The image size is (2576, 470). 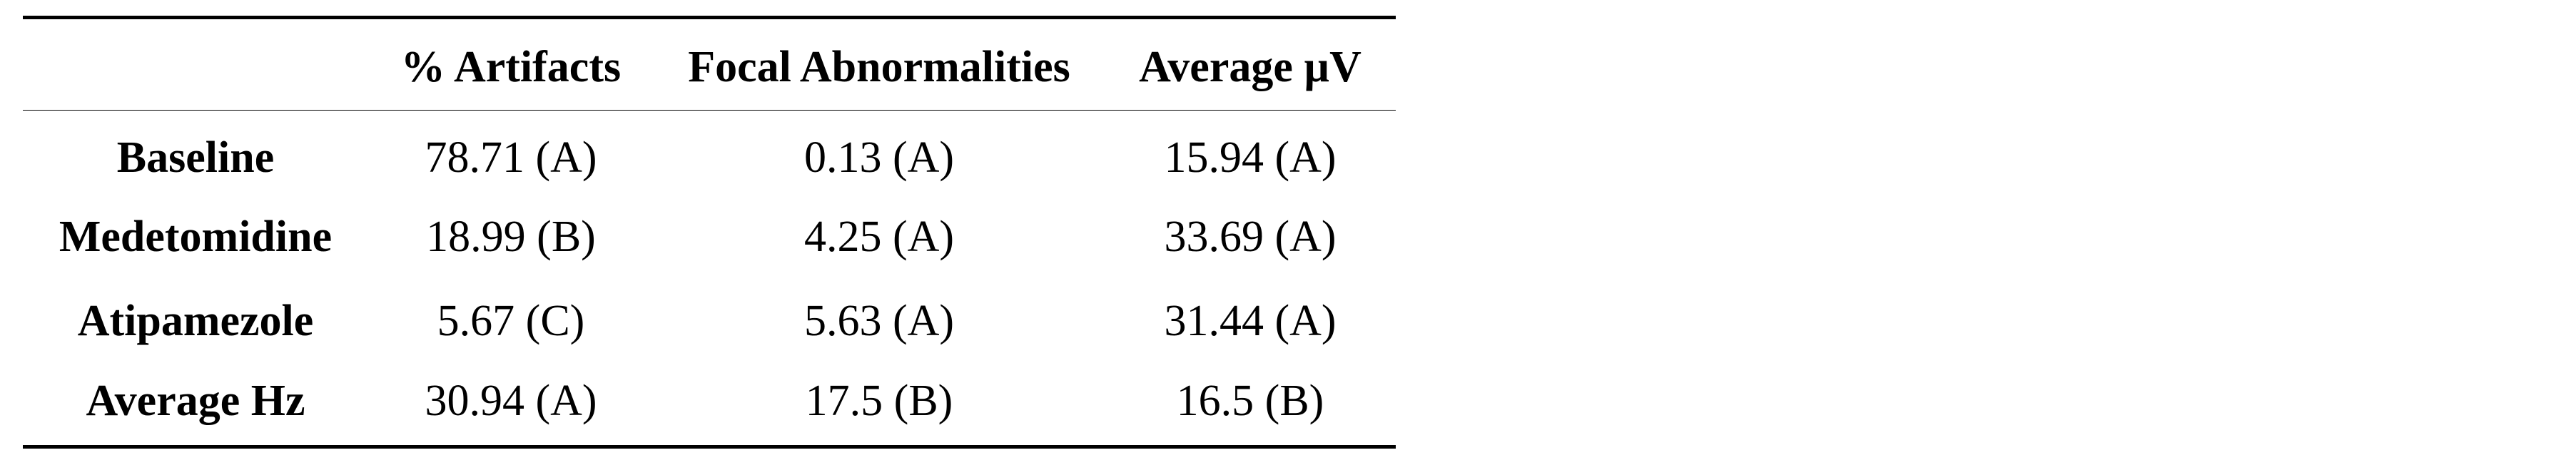 What do you see at coordinates (511, 320) in the screenshot?
I see `cell-atipamezole-artifacts: 5.67 (C)` at bounding box center [511, 320].